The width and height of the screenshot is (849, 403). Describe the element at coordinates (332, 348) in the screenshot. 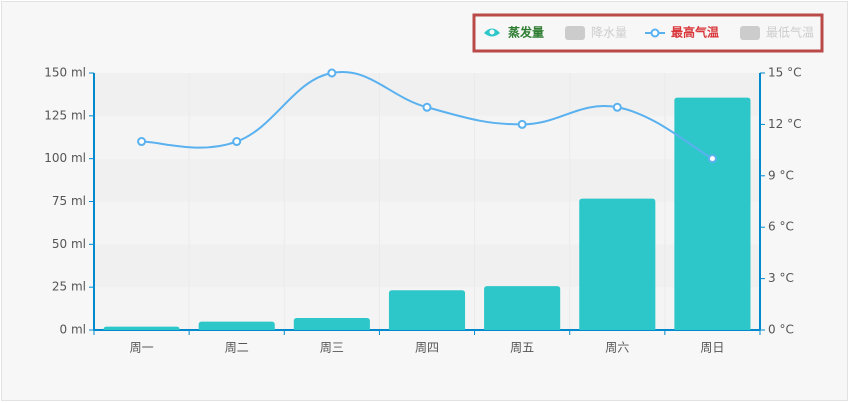

I see `x-tick-label: 周三` at that location.